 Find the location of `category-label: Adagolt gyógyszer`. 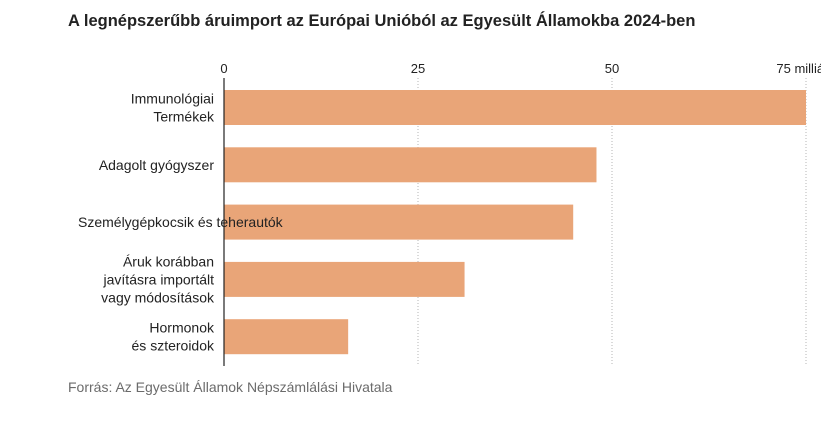

category-label: Adagolt gyógyszer is located at coordinates (157, 165).